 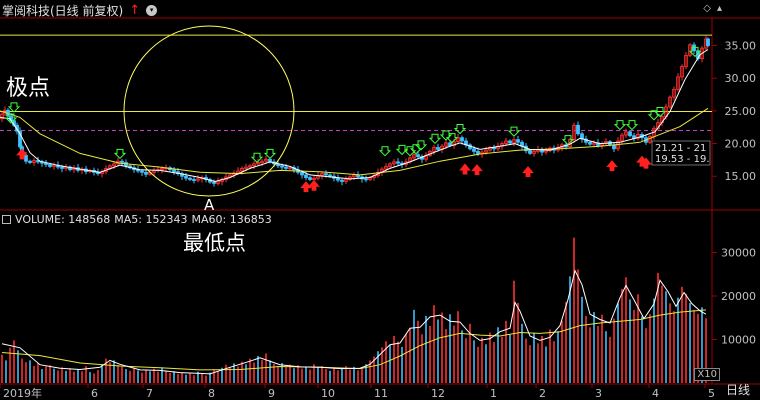 What do you see at coordinates (28, 88) in the screenshot?
I see `extreme-point-label: 极点` at bounding box center [28, 88].